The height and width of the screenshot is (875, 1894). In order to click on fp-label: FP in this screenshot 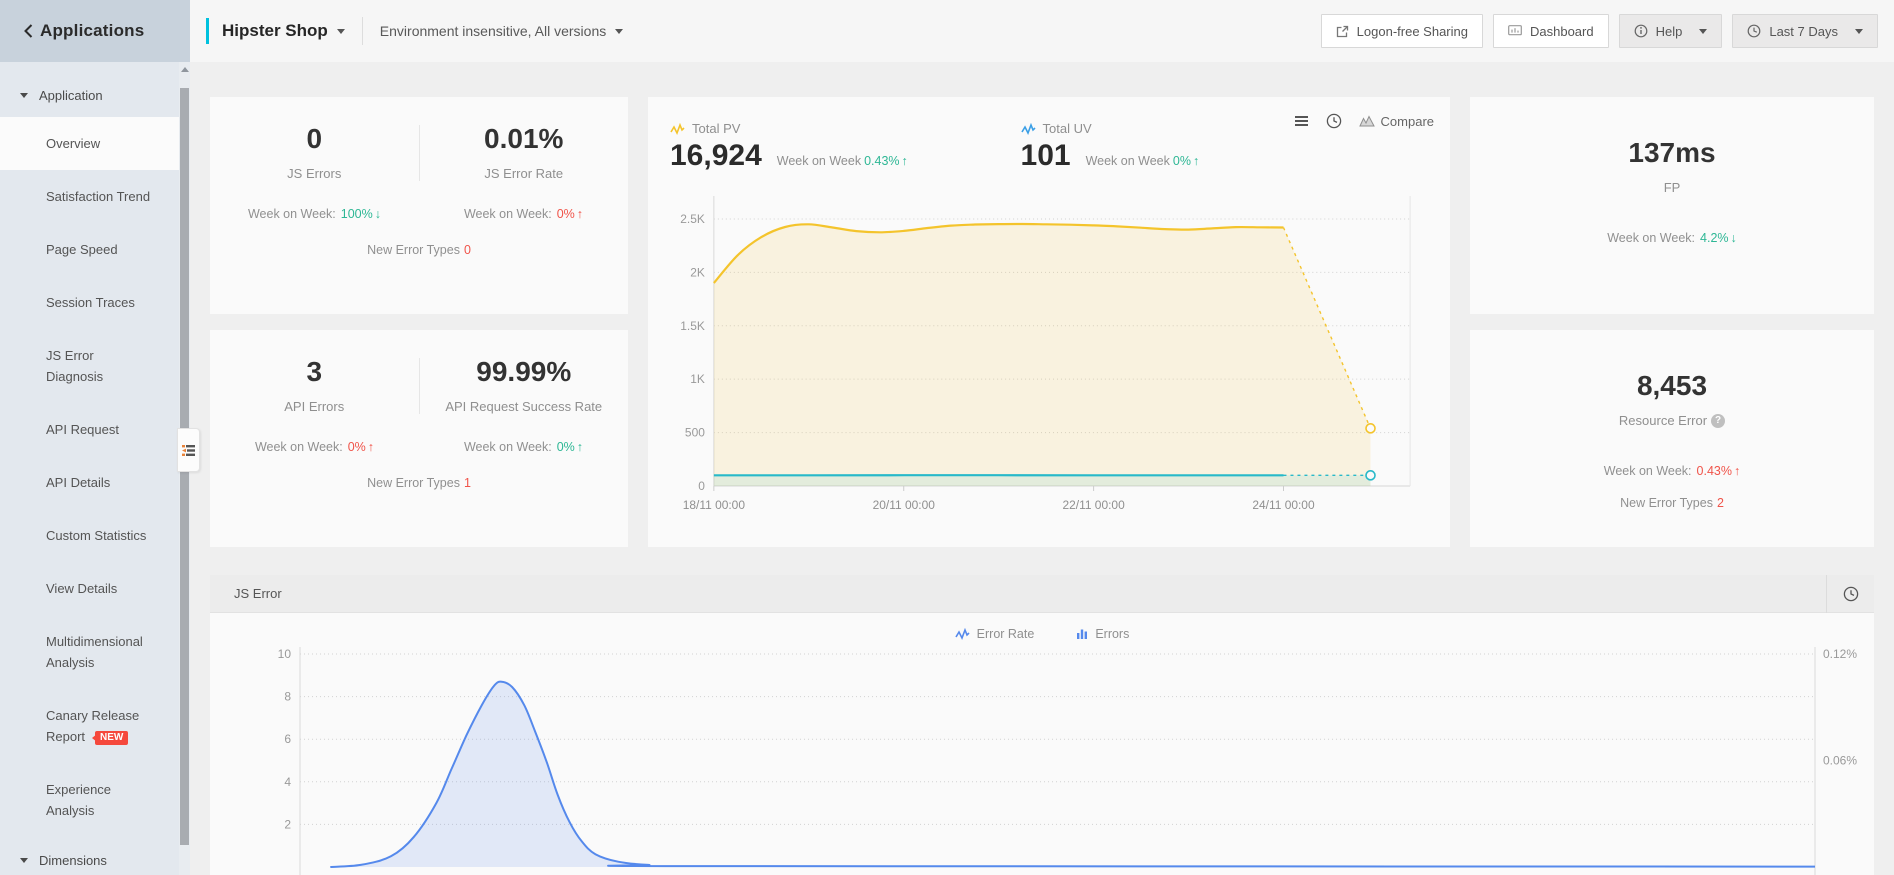, I will do `click(1672, 187)`.